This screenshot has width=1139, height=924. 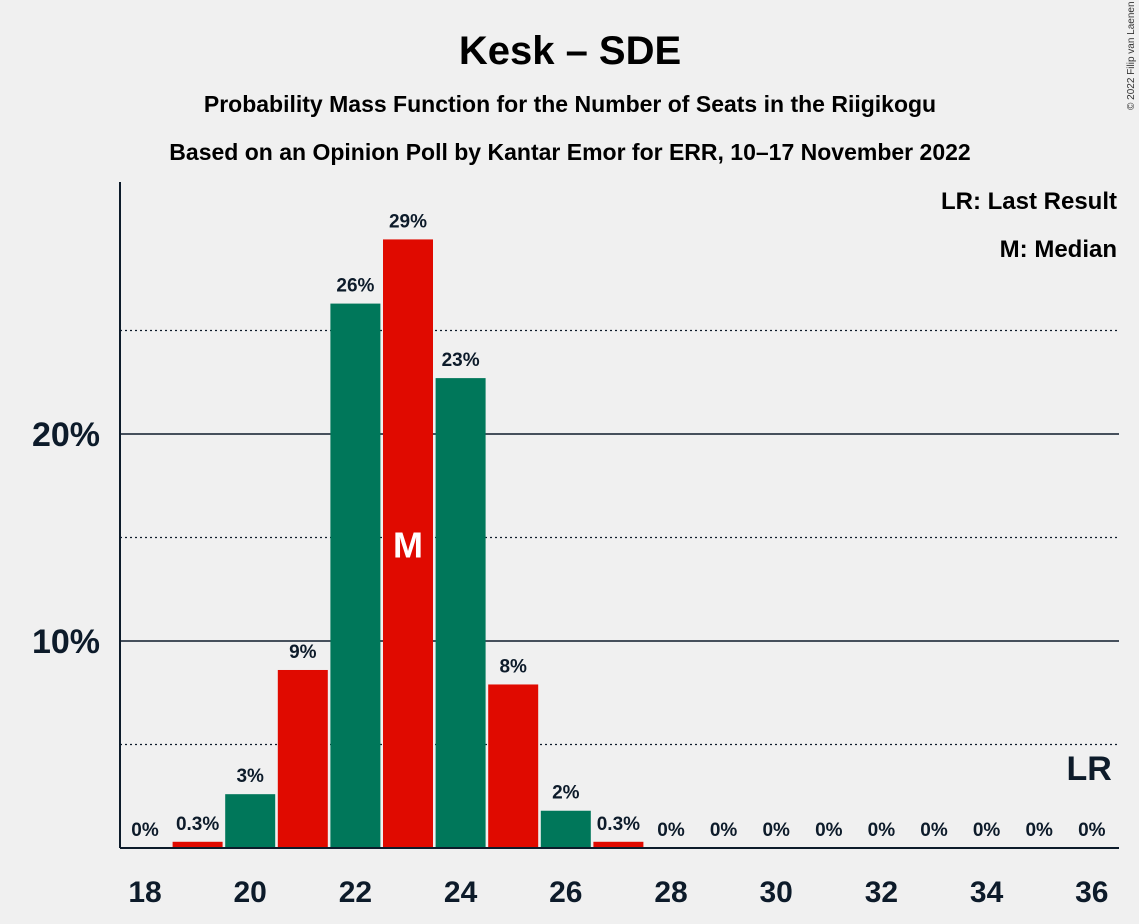 What do you see at coordinates (987, 830) in the screenshot?
I see `data-label-34: 0%` at bounding box center [987, 830].